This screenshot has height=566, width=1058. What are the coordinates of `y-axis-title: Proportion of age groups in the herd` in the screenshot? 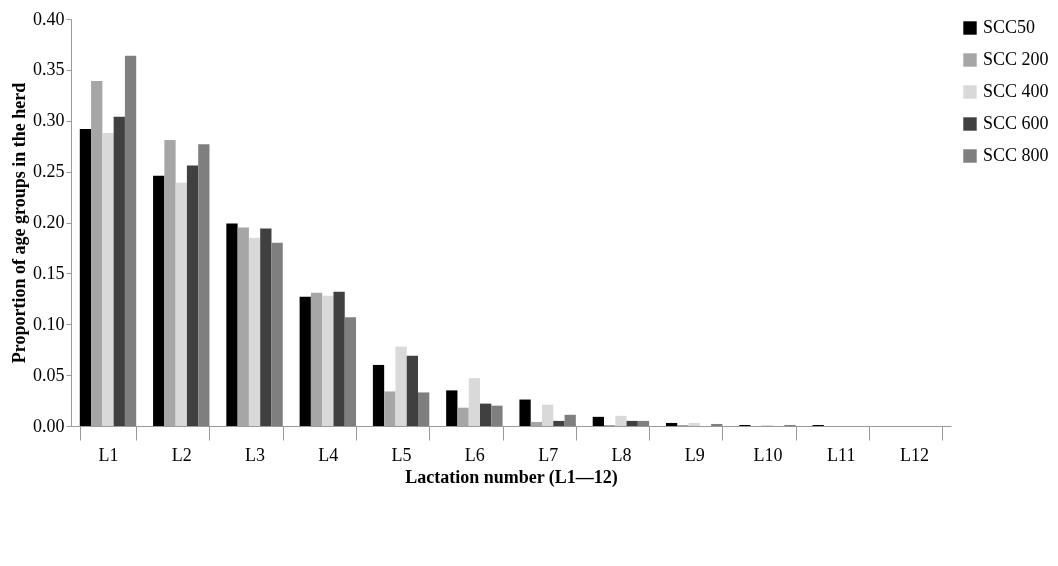 It's located at (19, 223).